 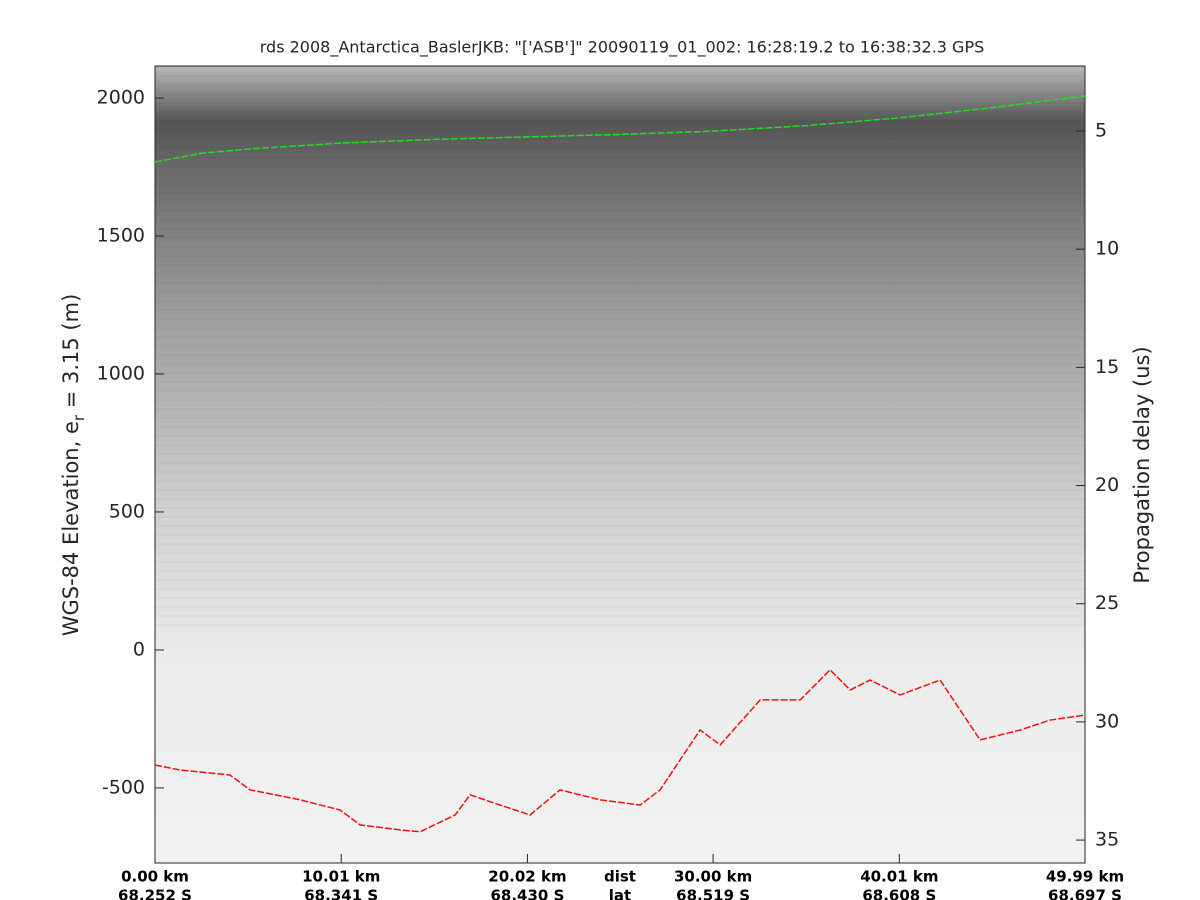 I want to click on x-lat-label: 68.697 S, so click(x=1085, y=893).